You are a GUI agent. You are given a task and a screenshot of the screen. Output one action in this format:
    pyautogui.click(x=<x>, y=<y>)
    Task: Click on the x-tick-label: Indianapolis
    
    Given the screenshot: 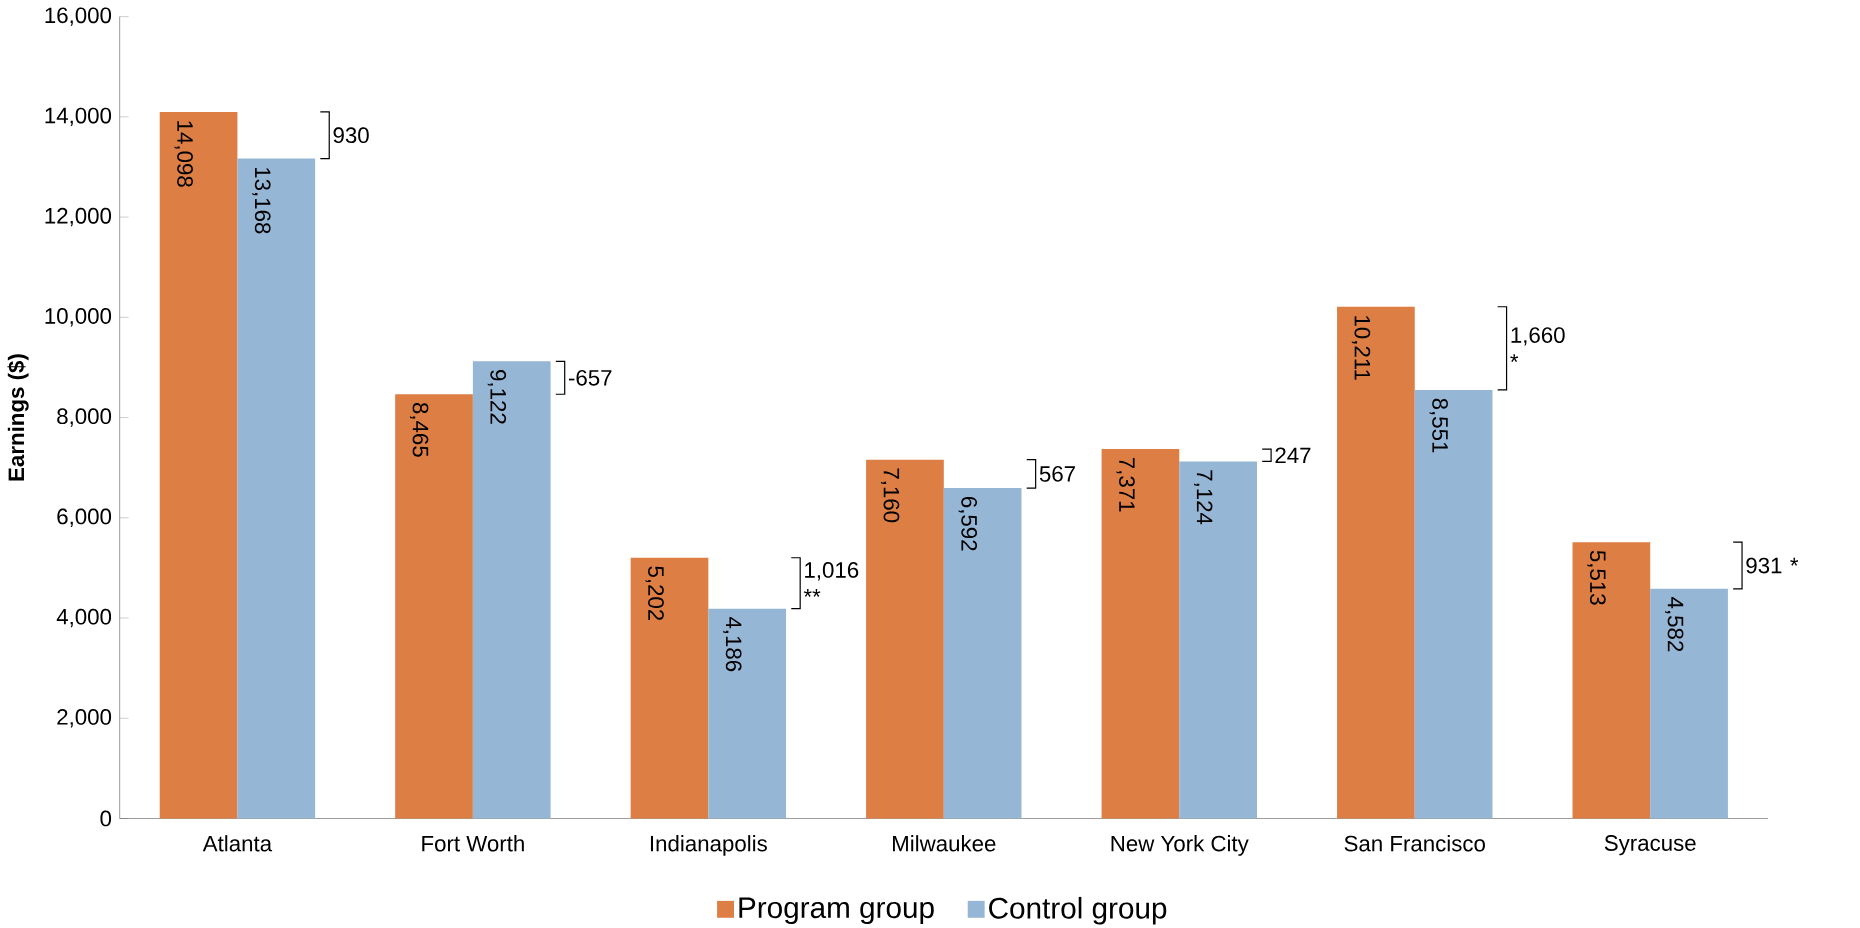 What is the action you would take?
    pyautogui.click(x=708, y=846)
    